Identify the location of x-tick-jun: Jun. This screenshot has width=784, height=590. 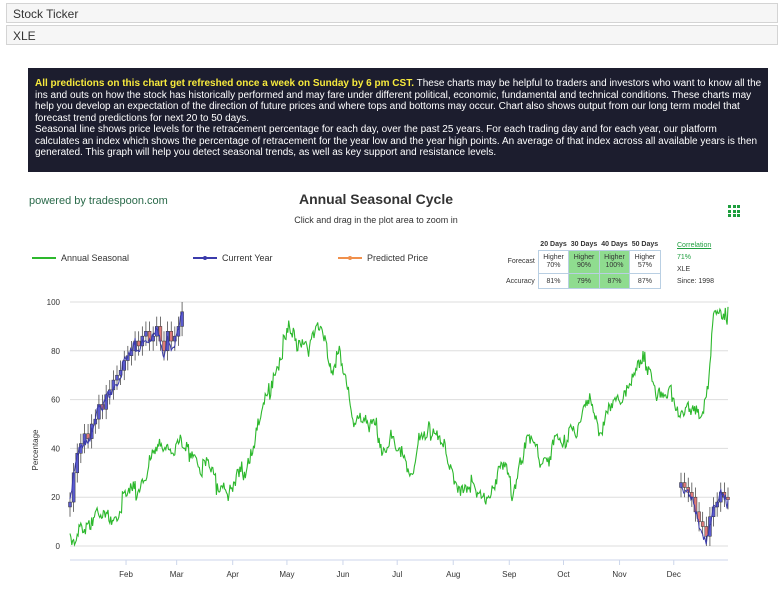
(343, 574).